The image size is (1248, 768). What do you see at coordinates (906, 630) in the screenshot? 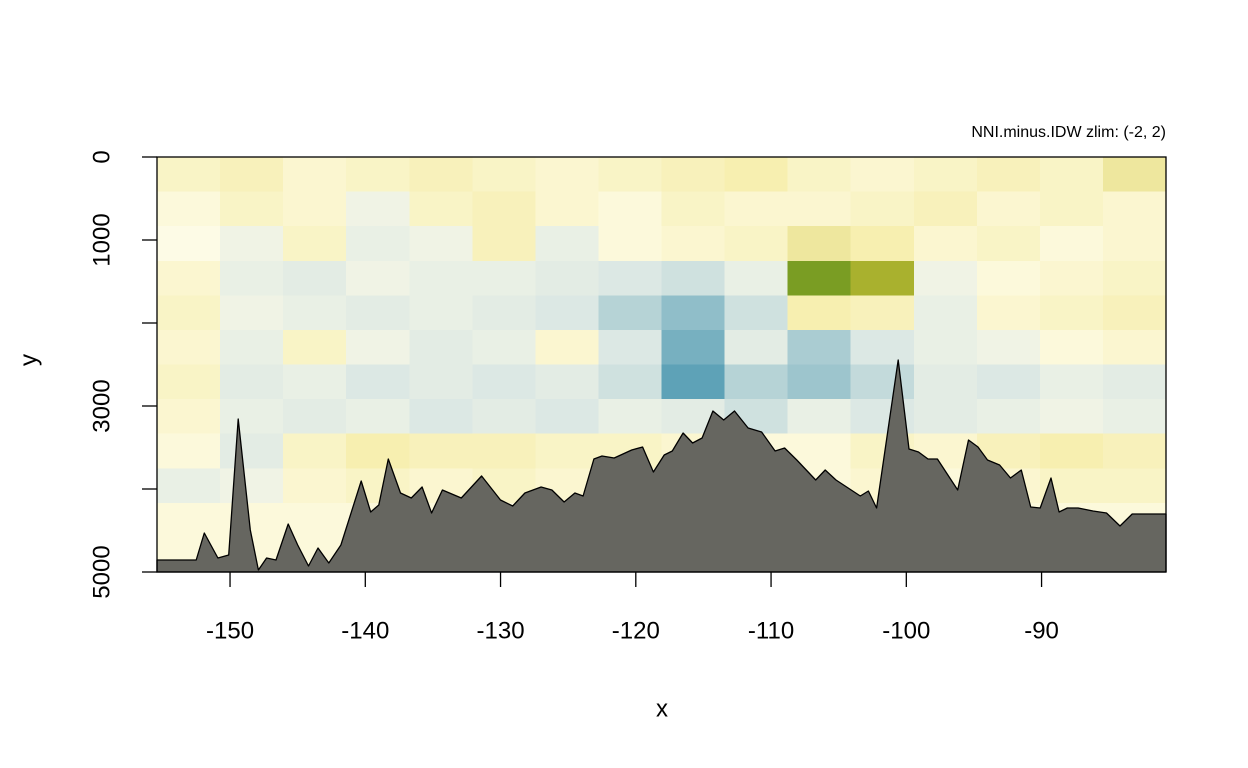
I see `x-tick-label: -100` at bounding box center [906, 630].